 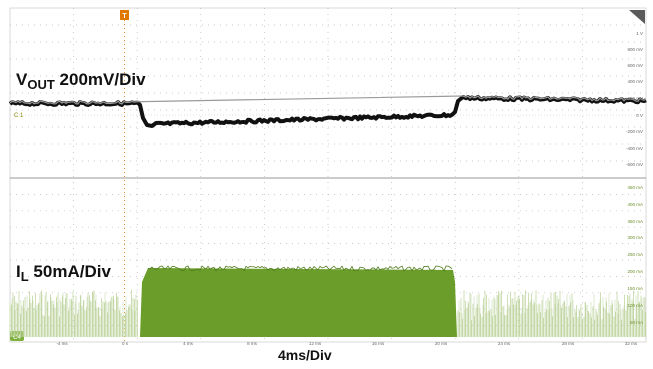 What do you see at coordinates (124, 176) in the screenshot?
I see `trigger-marker: T` at bounding box center [124, 176].